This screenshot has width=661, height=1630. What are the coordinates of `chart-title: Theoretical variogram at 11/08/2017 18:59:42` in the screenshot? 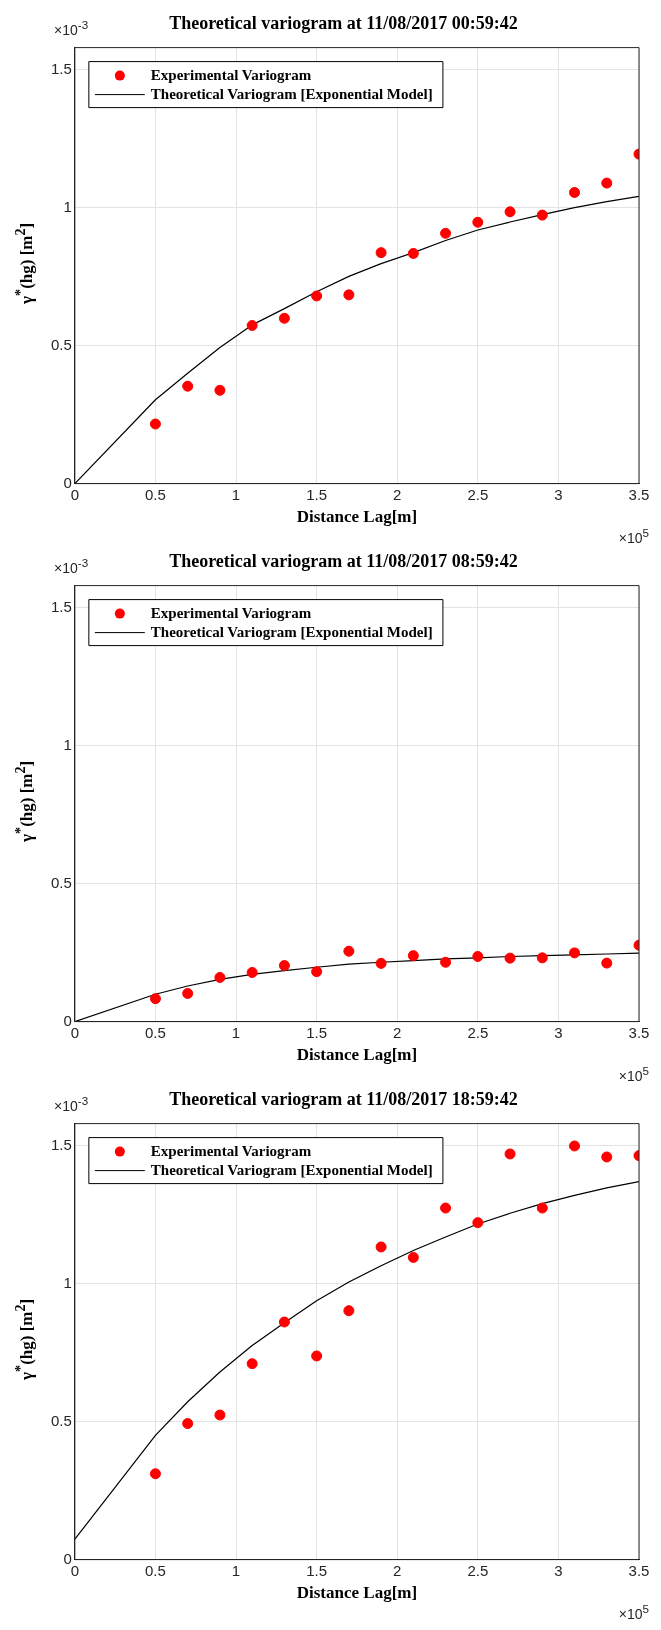 It's located at (343, 1099).